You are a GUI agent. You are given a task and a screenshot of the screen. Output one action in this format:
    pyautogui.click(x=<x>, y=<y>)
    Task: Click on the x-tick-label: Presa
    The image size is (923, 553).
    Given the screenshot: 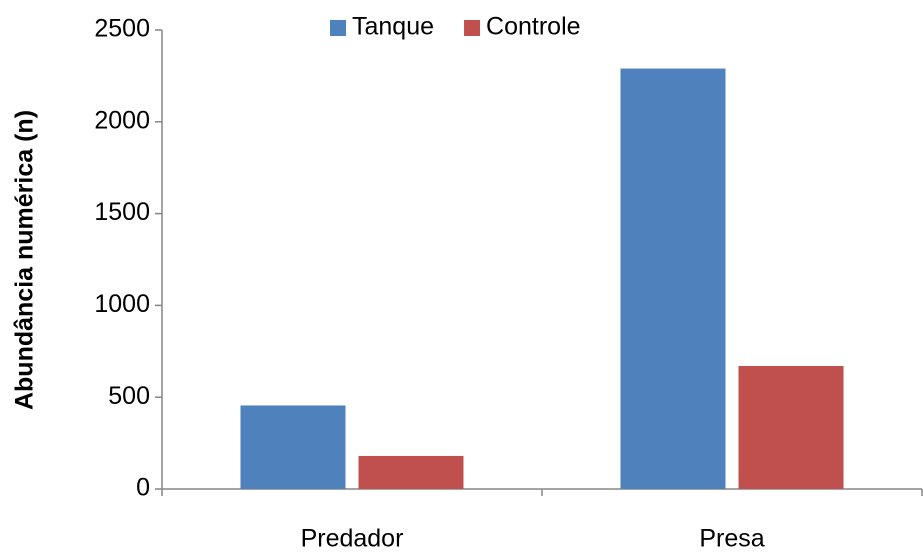 What is the action you would take?
    pyautogui.click(x=731, y=539)
    